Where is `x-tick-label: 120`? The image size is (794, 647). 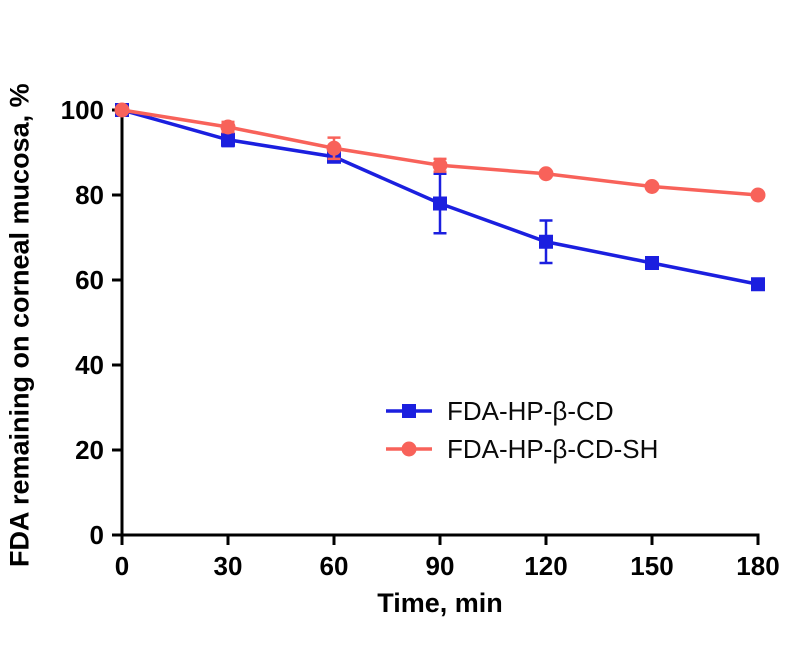
x-tick-label: 120 is located at coordinates (545, 566).